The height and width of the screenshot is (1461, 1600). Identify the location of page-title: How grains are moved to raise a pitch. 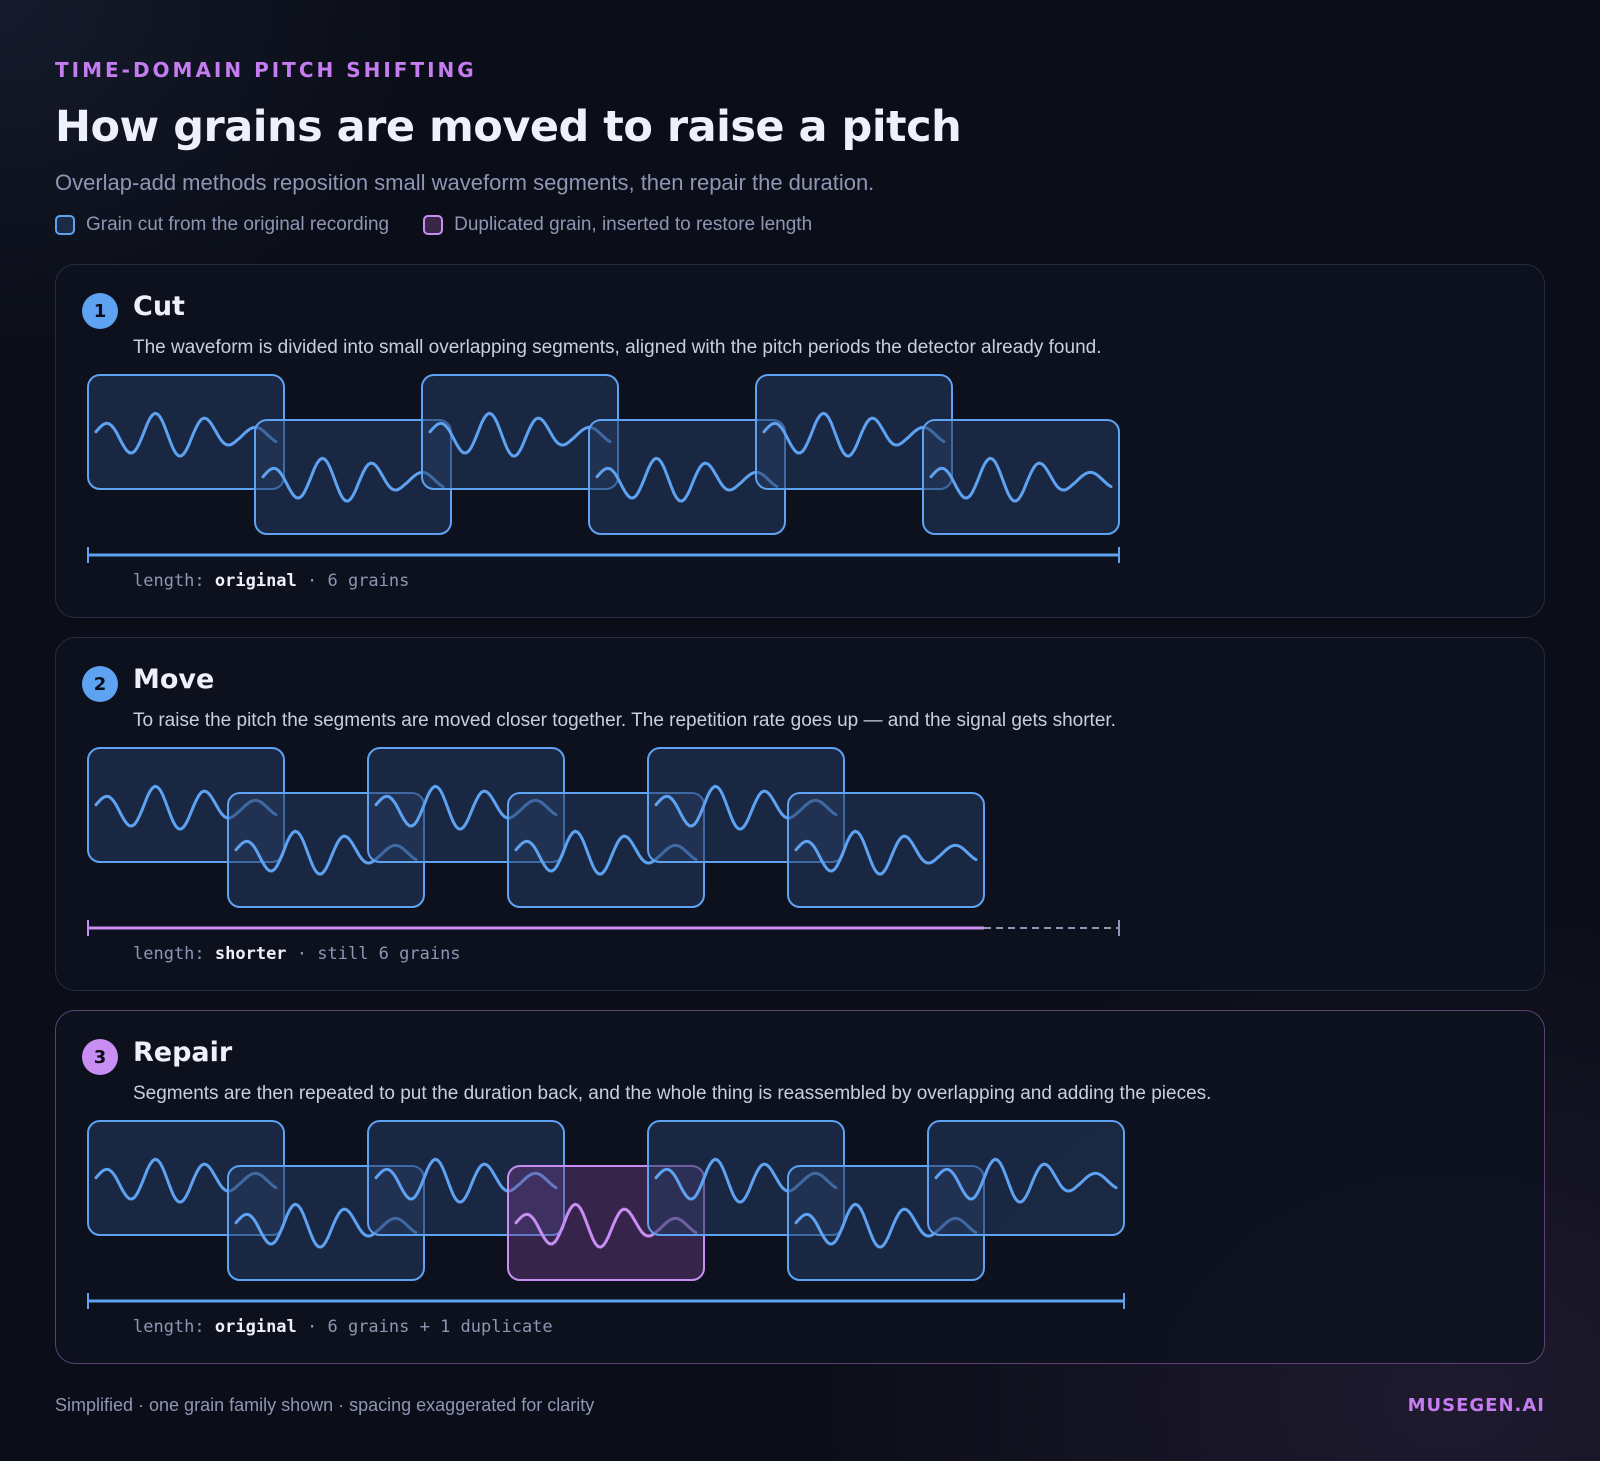
(508, 127).